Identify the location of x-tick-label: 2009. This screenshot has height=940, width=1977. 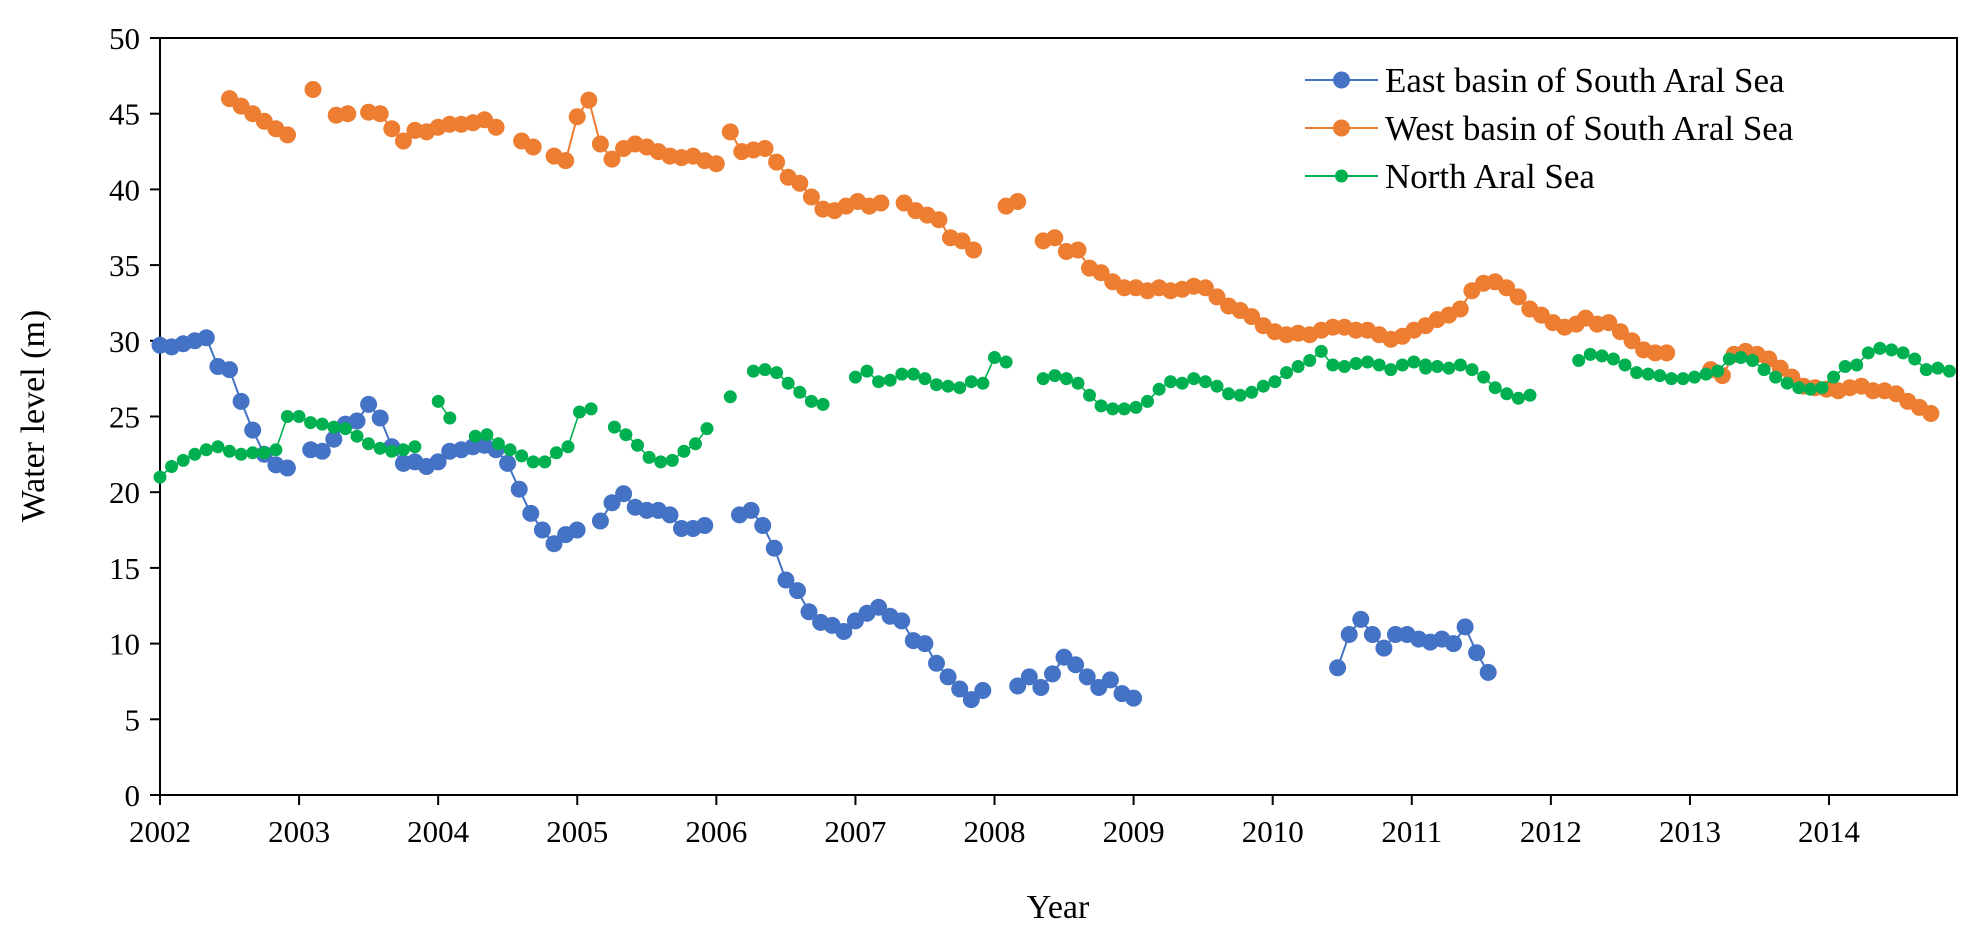
(1134, 831).